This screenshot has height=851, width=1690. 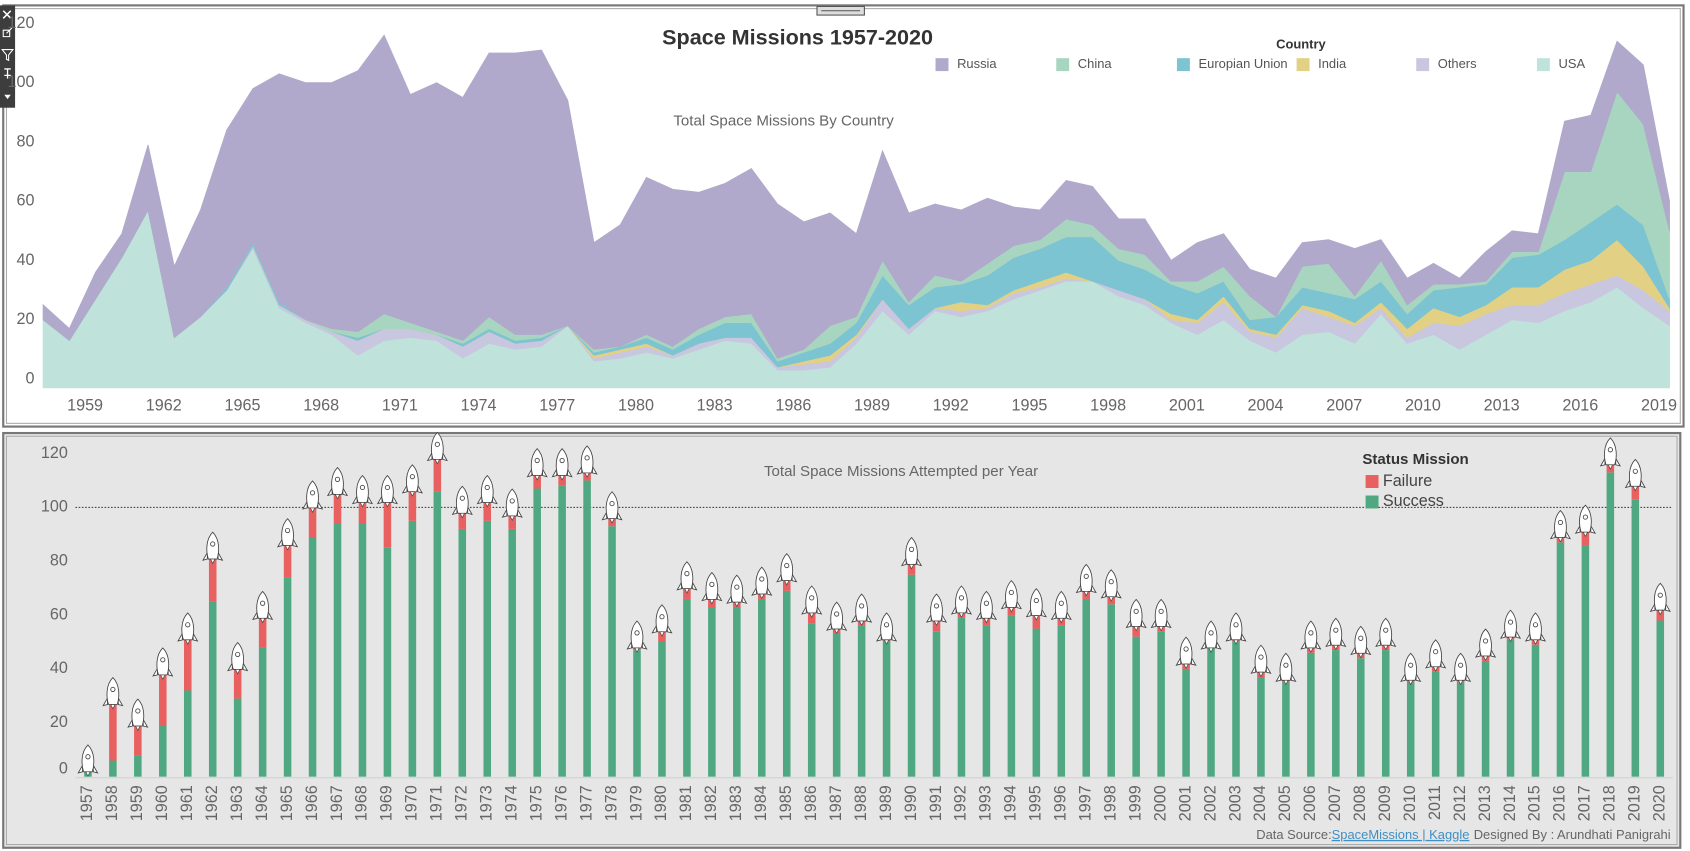 I want to click on y-tick-label: 120, so click(x=54, y=453).